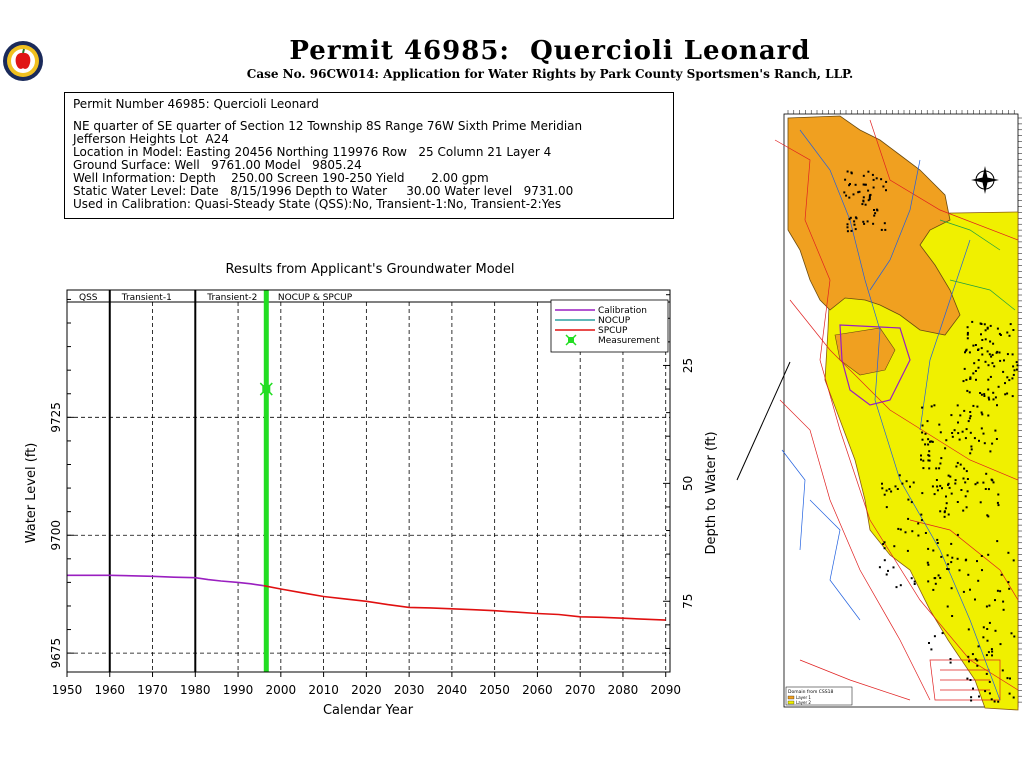 The image size is (1024, 768). Describe the element at coordinates (494, 690) in the screenshot. I see `x-tick-label: 2050` at that location.